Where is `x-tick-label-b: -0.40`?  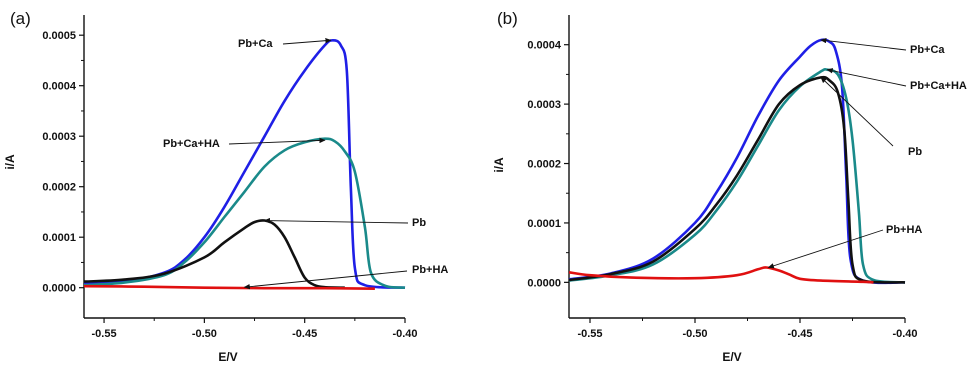
x-tick-label-b: -0.40 is located at coordinates (904, 334).